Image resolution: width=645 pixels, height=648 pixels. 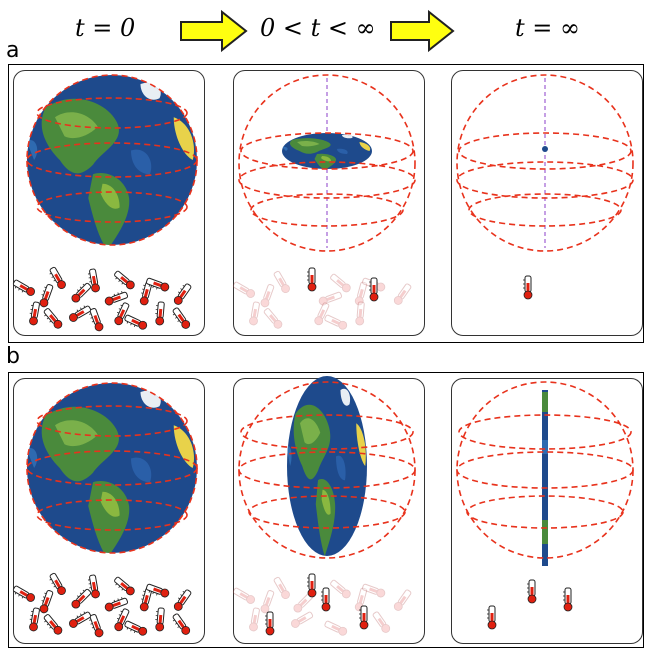 I want to click on row-label-b: b, so click(x=13, y=356).